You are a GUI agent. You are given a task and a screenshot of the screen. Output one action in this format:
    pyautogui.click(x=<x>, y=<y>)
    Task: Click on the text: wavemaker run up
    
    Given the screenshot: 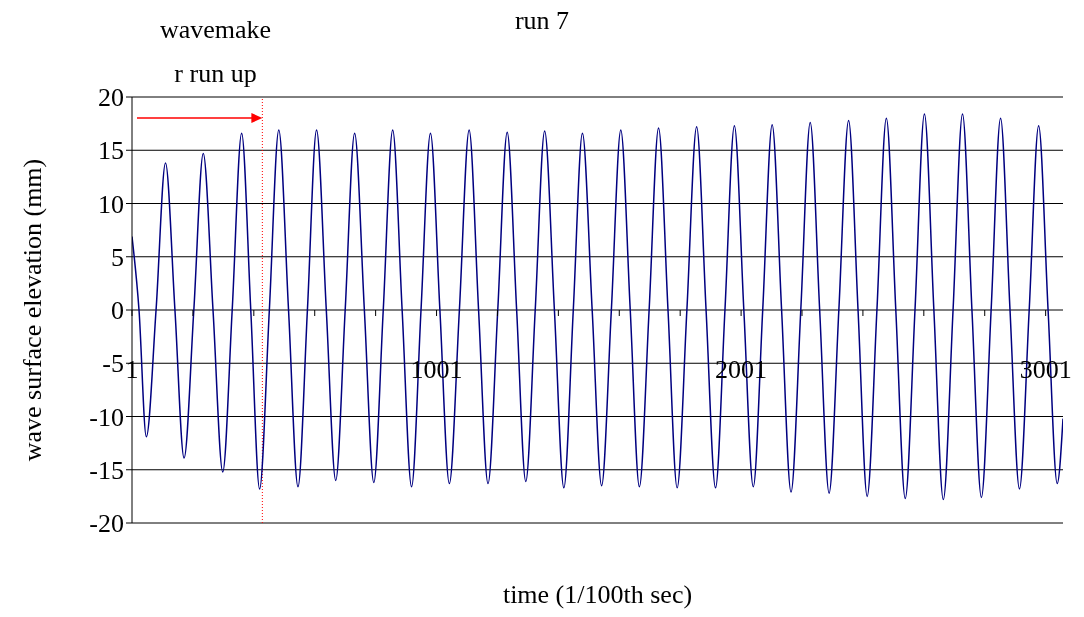 What is the action you would take?
    pyautogui.click(x=215, y=52)
    